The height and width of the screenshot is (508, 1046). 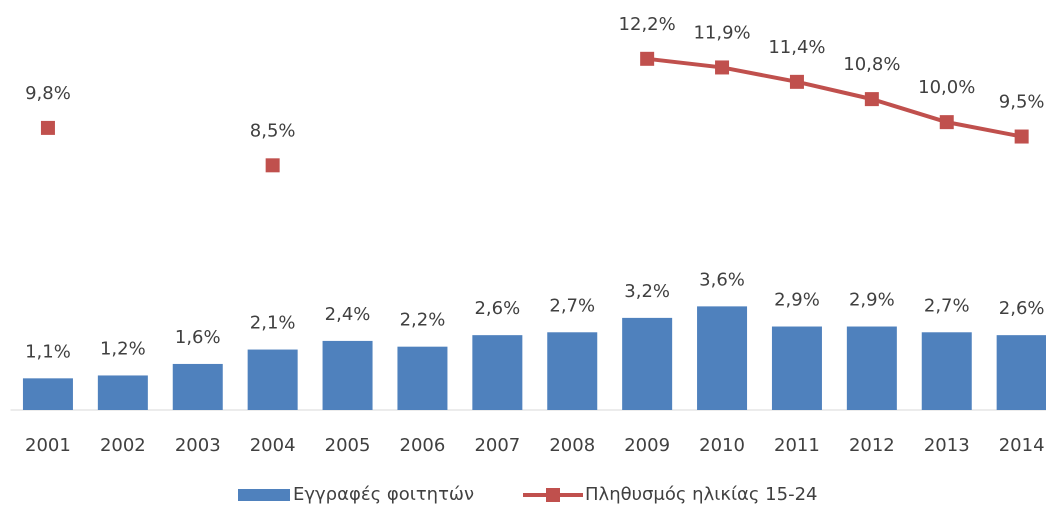 I want to click on data-label: 11,4%, so click(x=796, y=47).